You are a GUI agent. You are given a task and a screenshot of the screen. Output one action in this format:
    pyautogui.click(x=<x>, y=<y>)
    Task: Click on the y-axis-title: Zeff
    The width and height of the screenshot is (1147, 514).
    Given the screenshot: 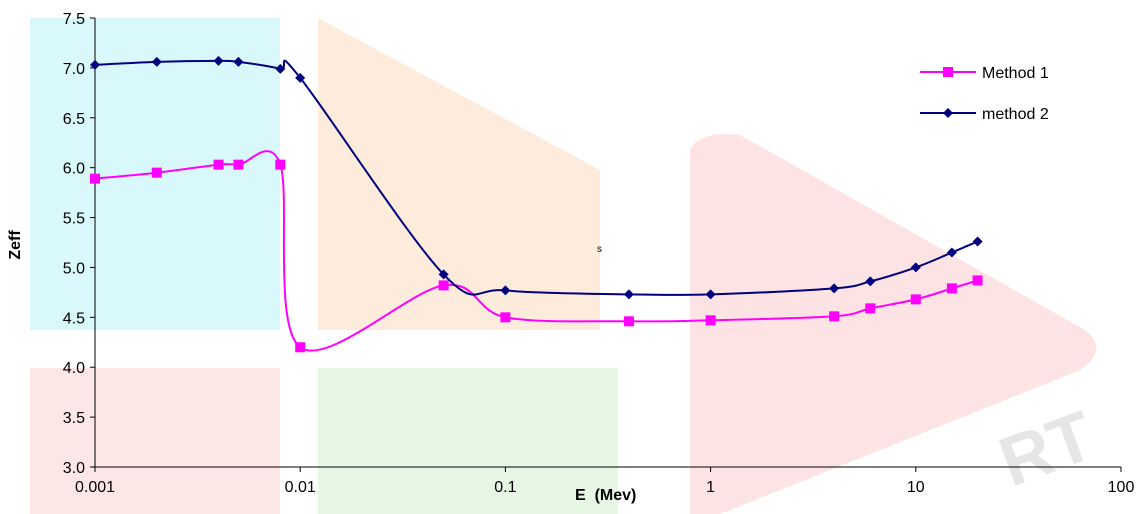 What is the action you would take?
    pyautogui.click(x=15, y=245)
    